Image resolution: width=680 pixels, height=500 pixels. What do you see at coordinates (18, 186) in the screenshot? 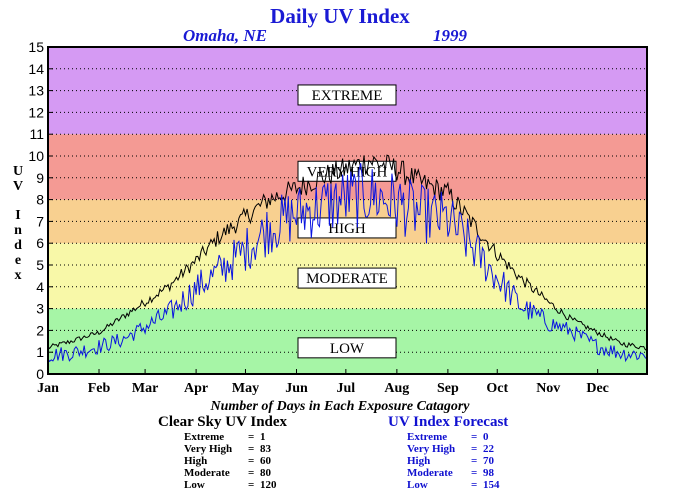
I see `y-axis-label-char: V` at bounding box center [18, 186].